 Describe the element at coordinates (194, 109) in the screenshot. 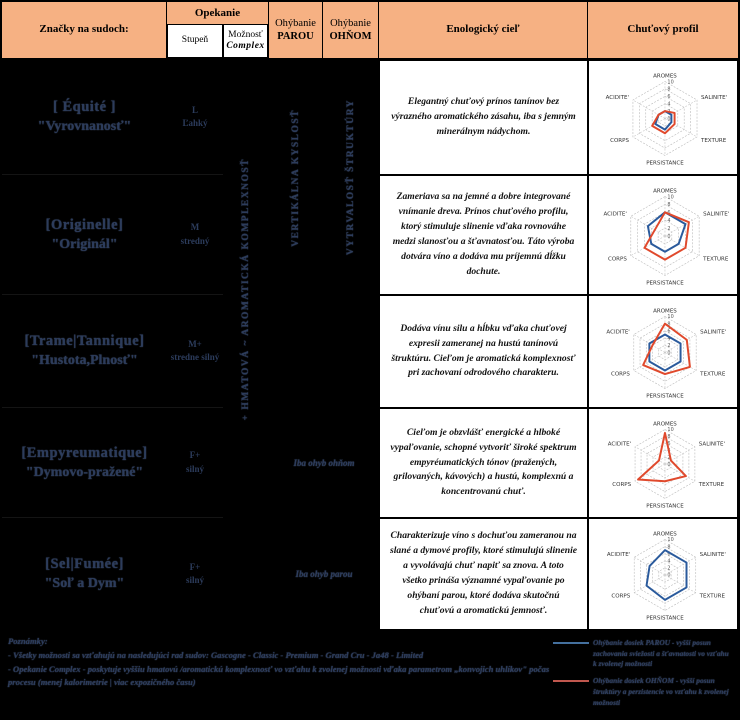

I see `degree-code: L` at that location.